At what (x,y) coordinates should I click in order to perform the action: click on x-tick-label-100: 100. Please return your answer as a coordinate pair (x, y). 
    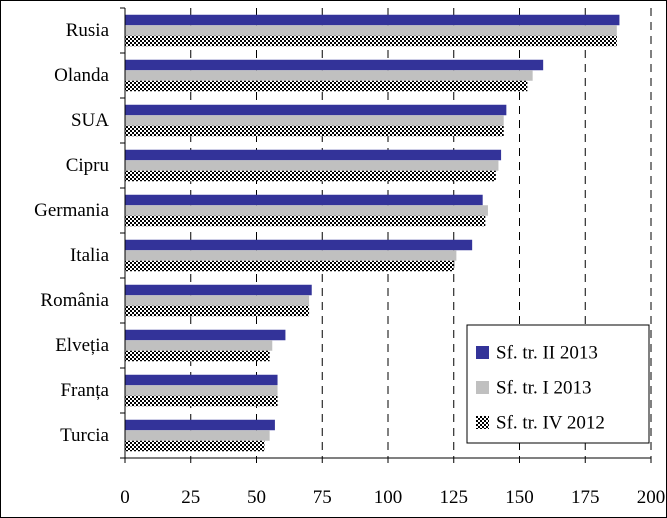
    Looking at the image, I should click on (388, 497).